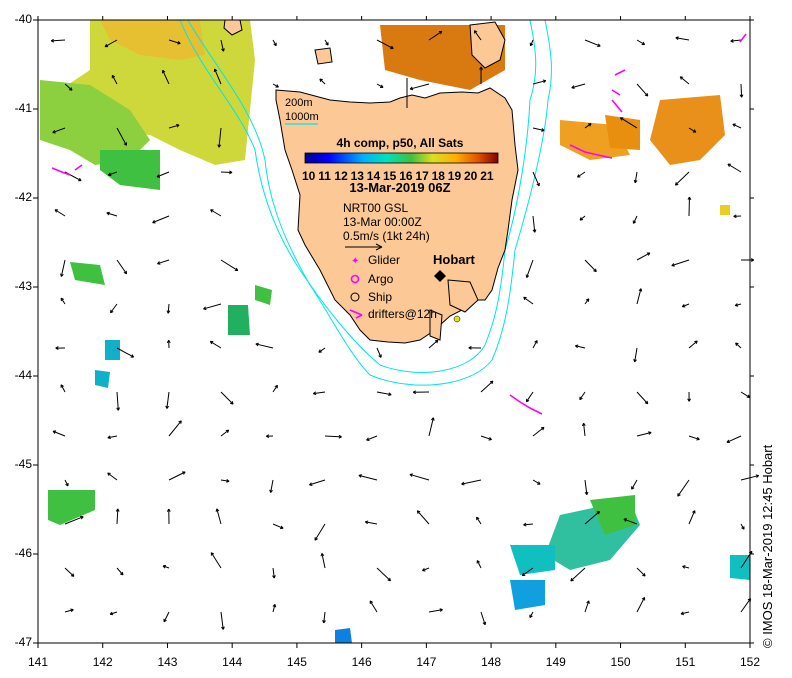 Image resolution: width=792 pixels, height=678 pixels. What do you see at coordinates (390, 176) in the screenshot?
I see `colorbar-tick-label: 15` at bounding box center [390, 176].